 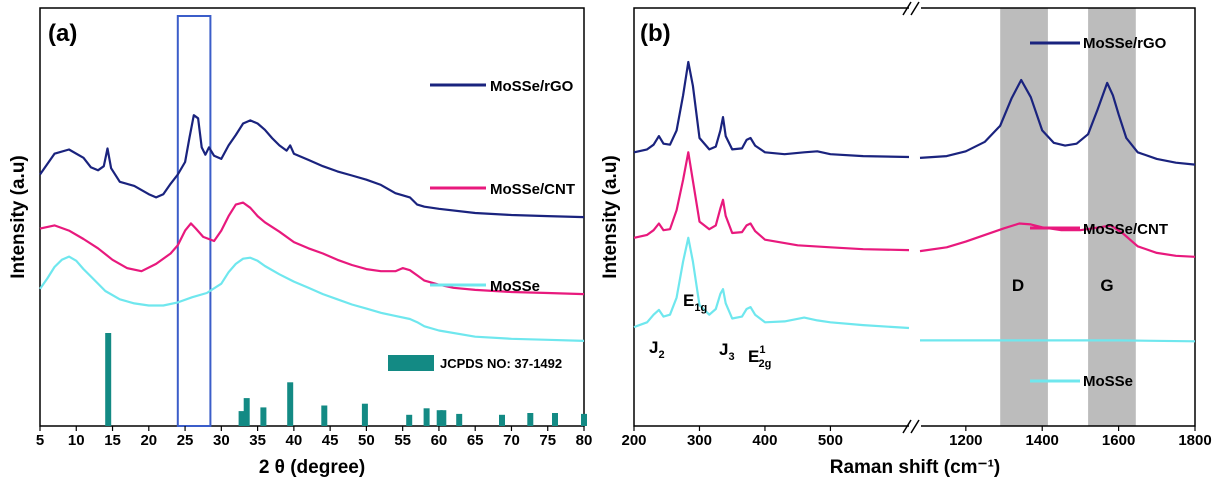 What do you see at coordinates (633, 440) in the screenshot?
I see `x-tick-label: 200` at bounding box center [633, 440].